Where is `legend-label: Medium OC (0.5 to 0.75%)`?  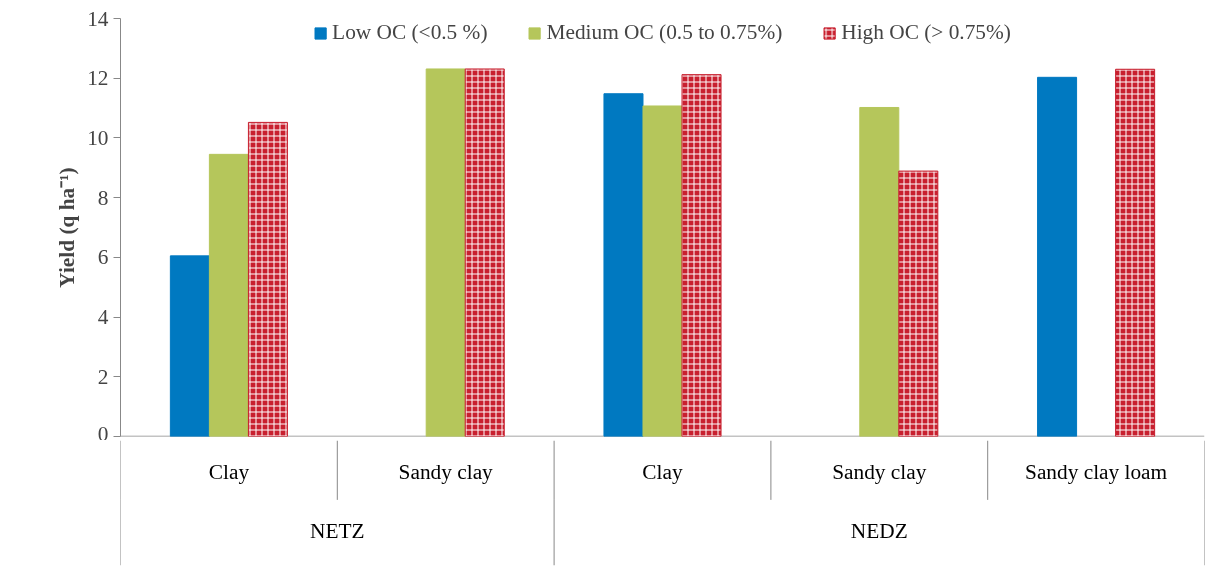
legend-label: Medium OC (0.5 to 0.75%) is located at coordinates (664, 32).